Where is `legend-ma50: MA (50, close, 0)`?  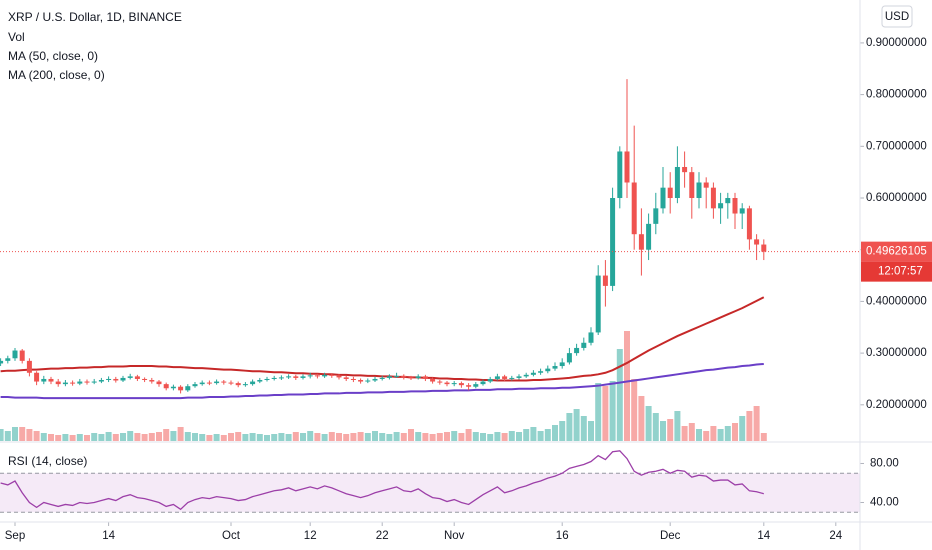 legend-ma50: MA (50, close, 0) is located at coordinates (53, 56).